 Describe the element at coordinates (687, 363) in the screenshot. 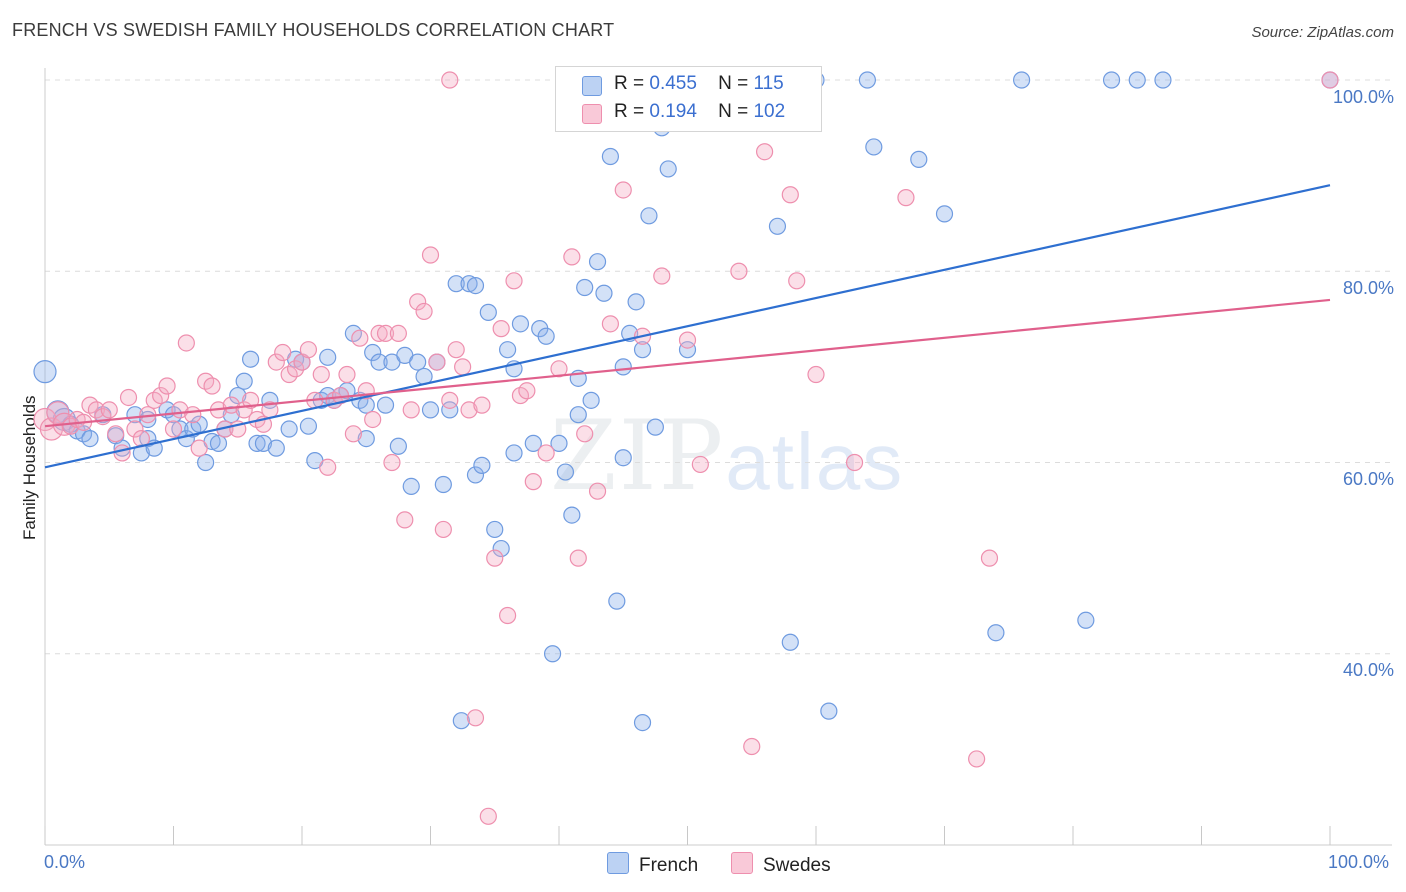

I see `swedes-trend-line` at that location.